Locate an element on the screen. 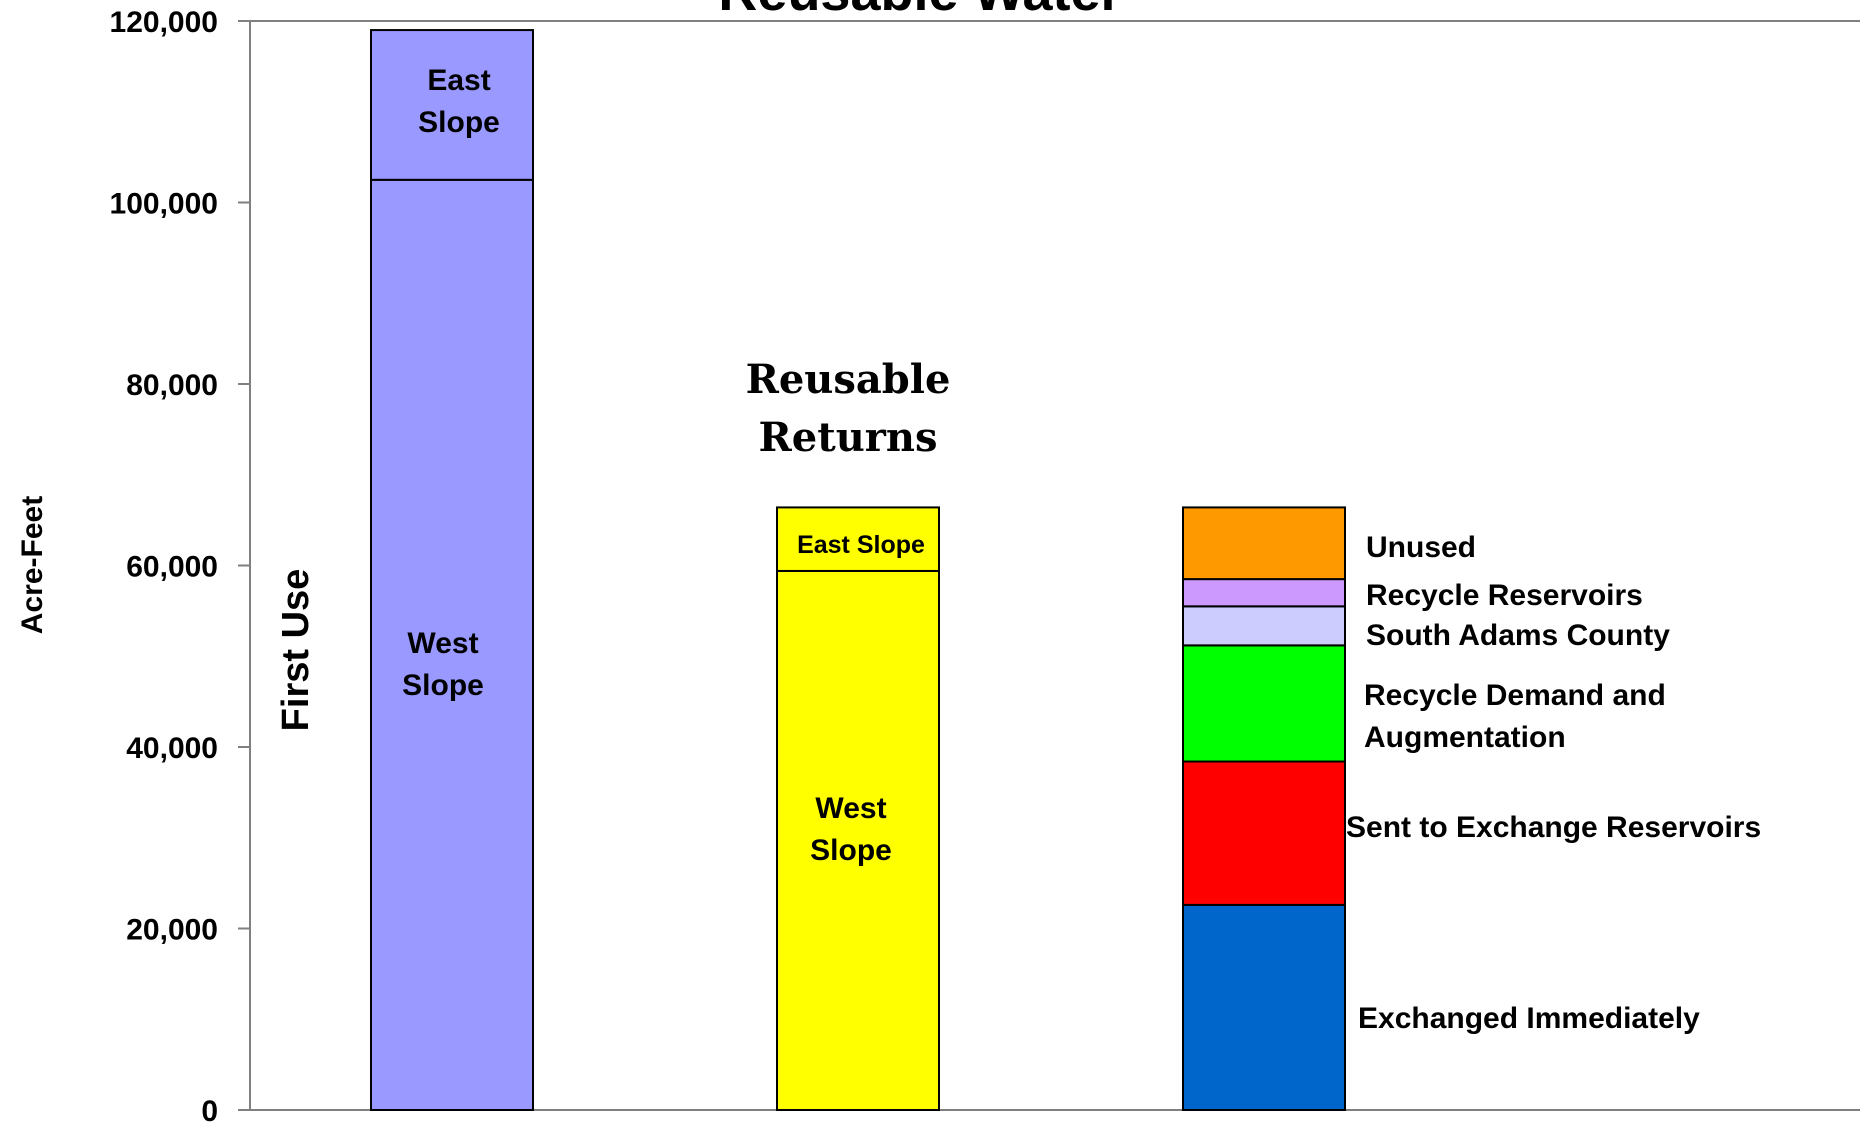 This screenshot has height=1123, width=1860. segment-label: Recycle Demand and Augmentation is located at coordinates (1515, 716).